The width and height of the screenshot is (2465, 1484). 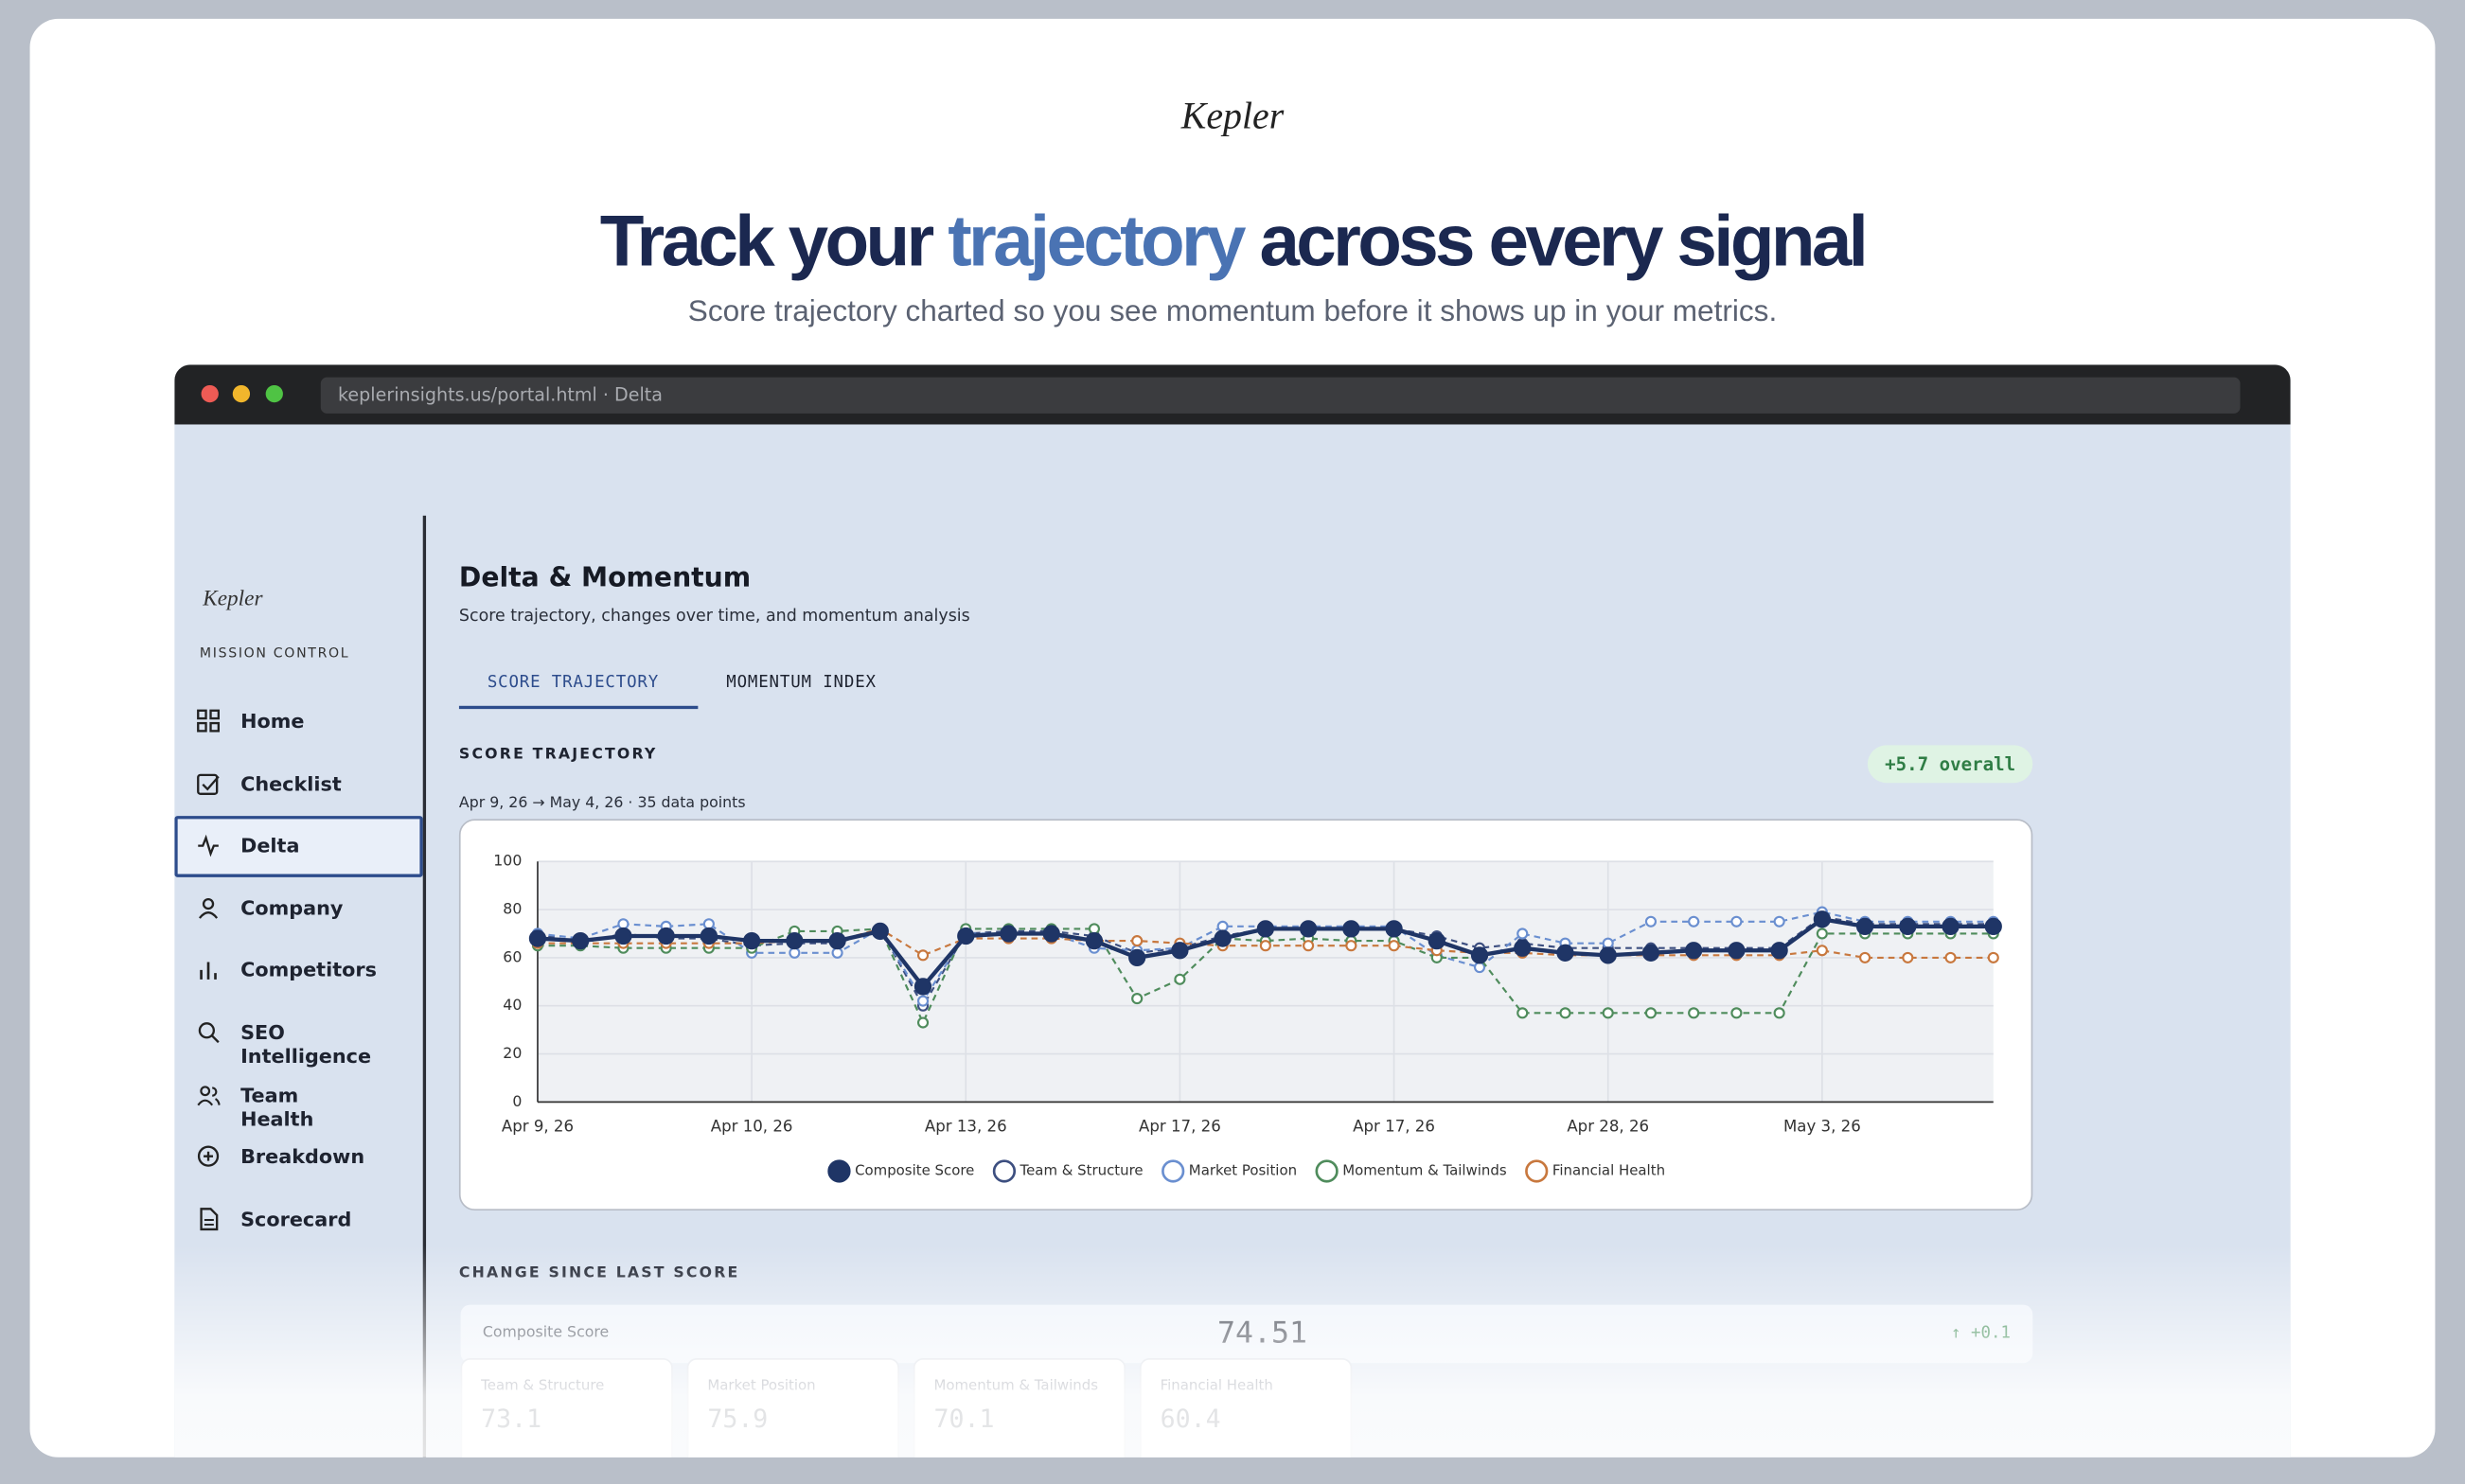 I want to click on brand-logo: Kepler, so click(x=1232, y=117).